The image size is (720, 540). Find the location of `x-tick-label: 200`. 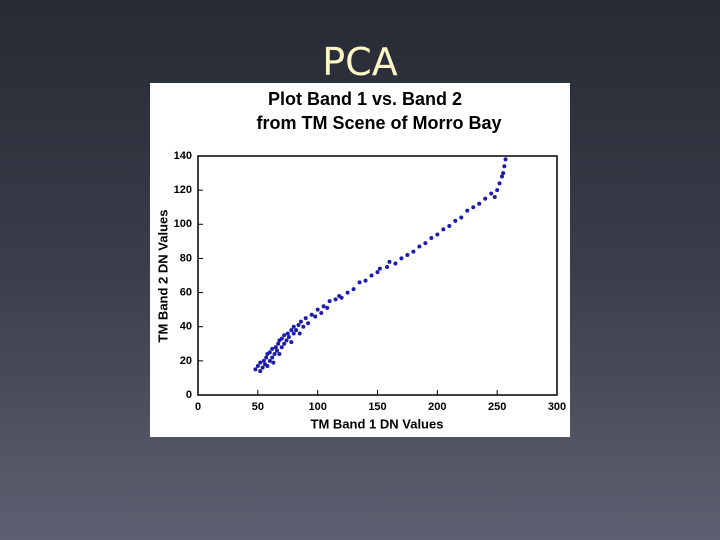

x-tick-label: 200 is located at coordinates (437, 407).